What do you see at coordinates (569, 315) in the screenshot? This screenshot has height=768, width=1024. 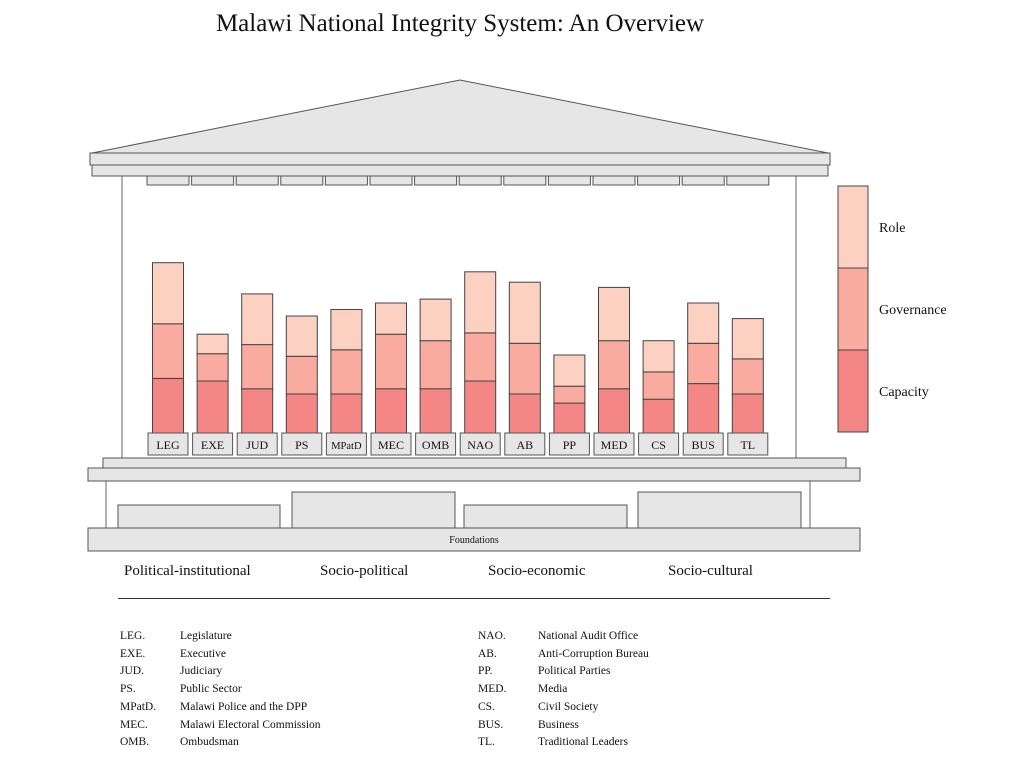 I see `pillar-pp: PP` at bounding box center [569, 315].